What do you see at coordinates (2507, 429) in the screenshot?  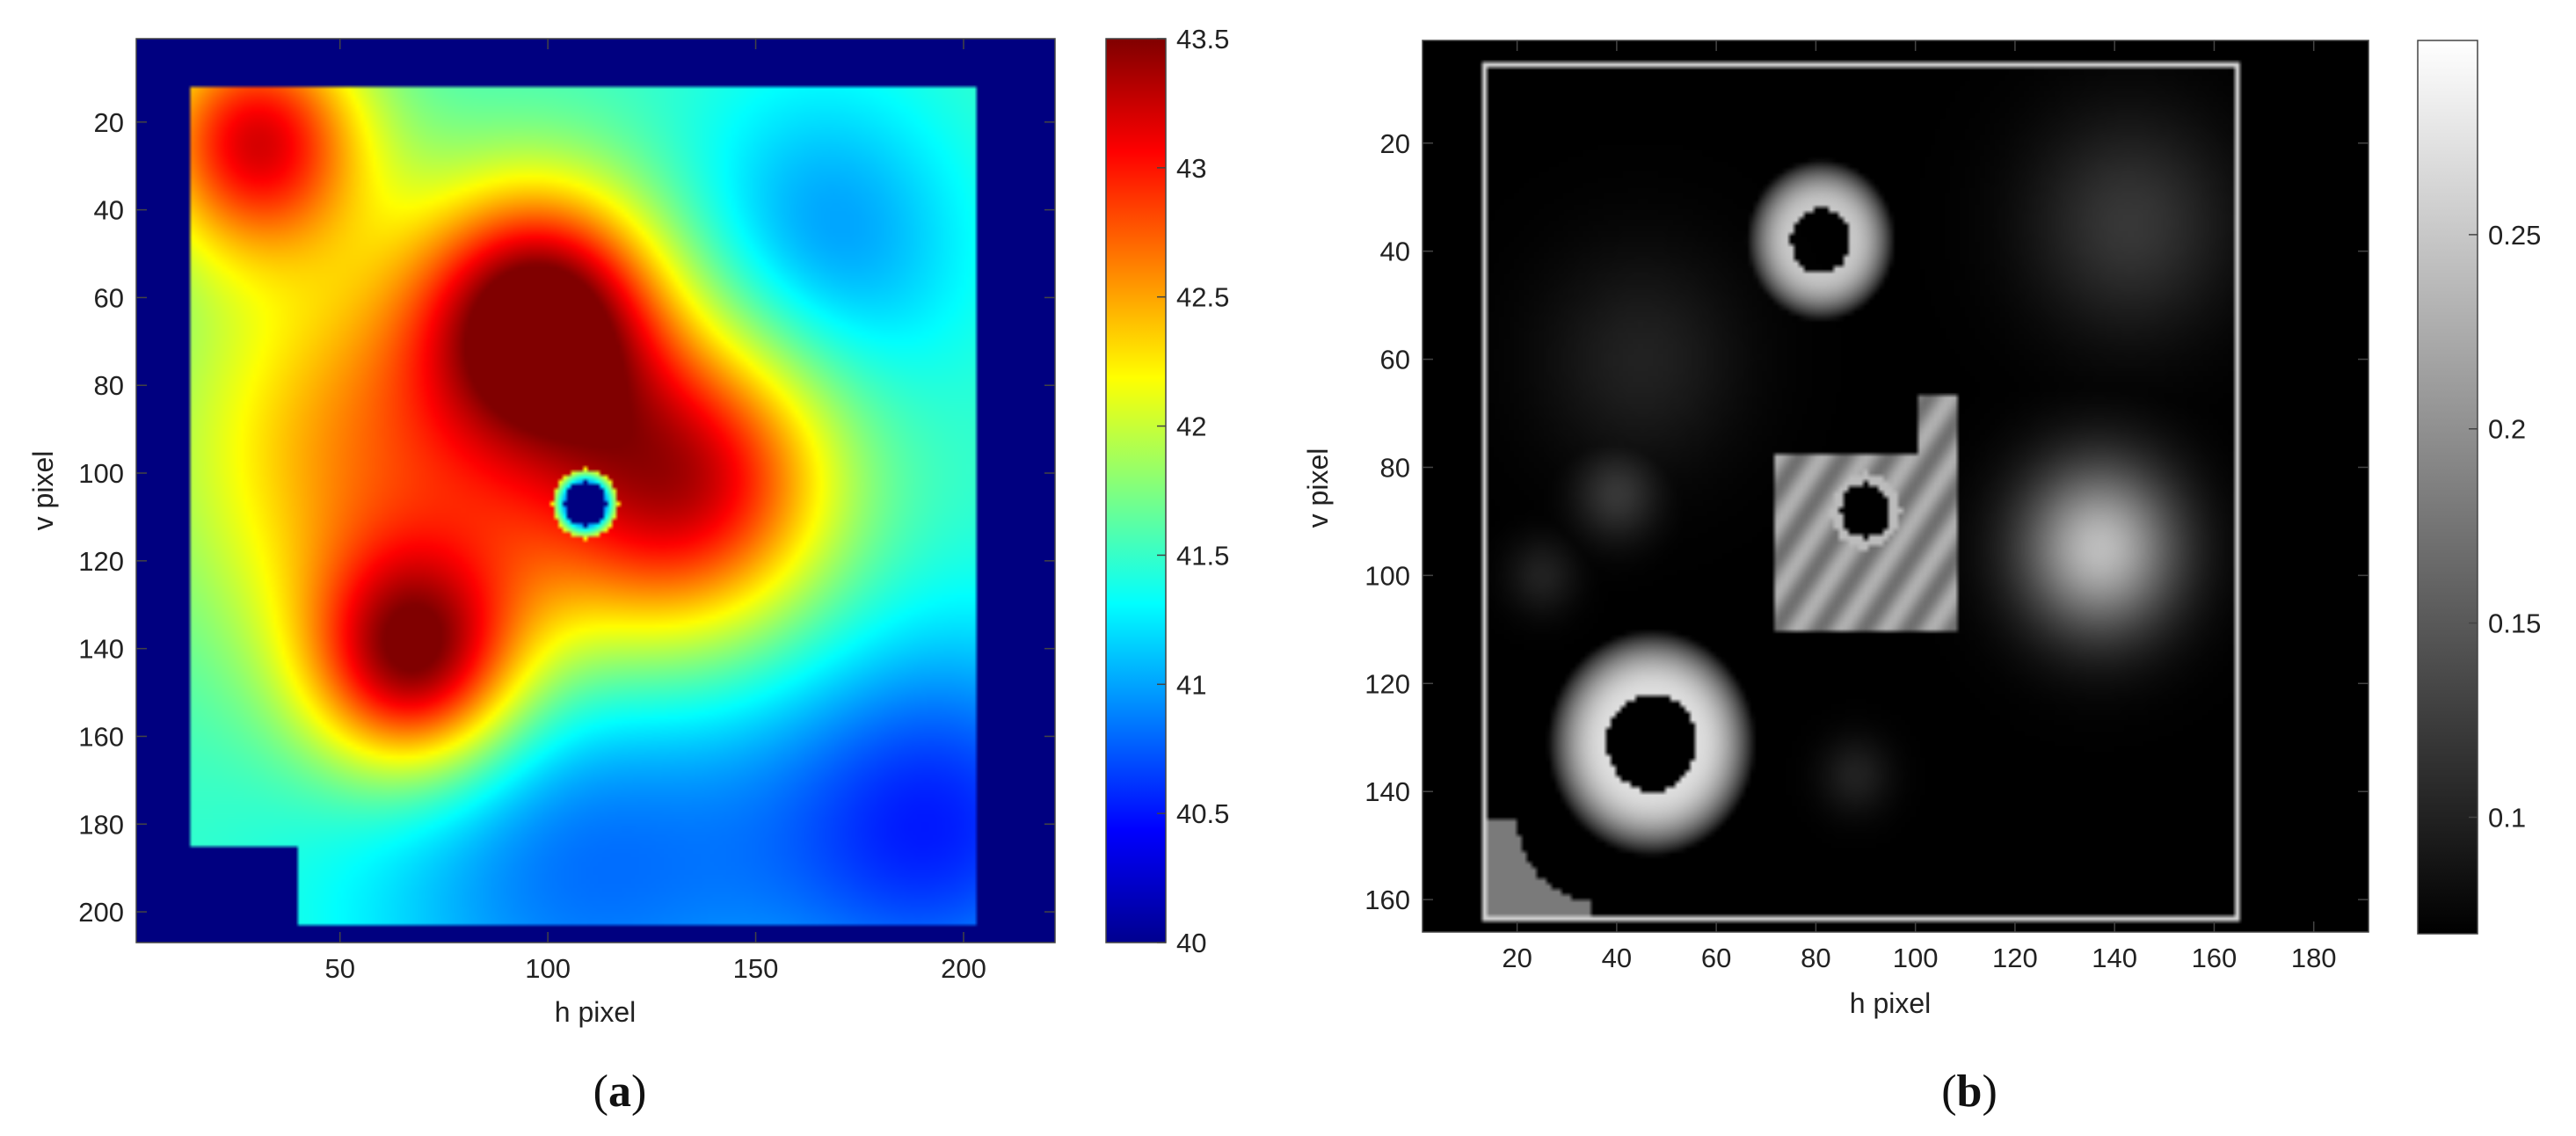 I see `colorbar-tick-label: 0.2` at bounding box center [2507, 429].